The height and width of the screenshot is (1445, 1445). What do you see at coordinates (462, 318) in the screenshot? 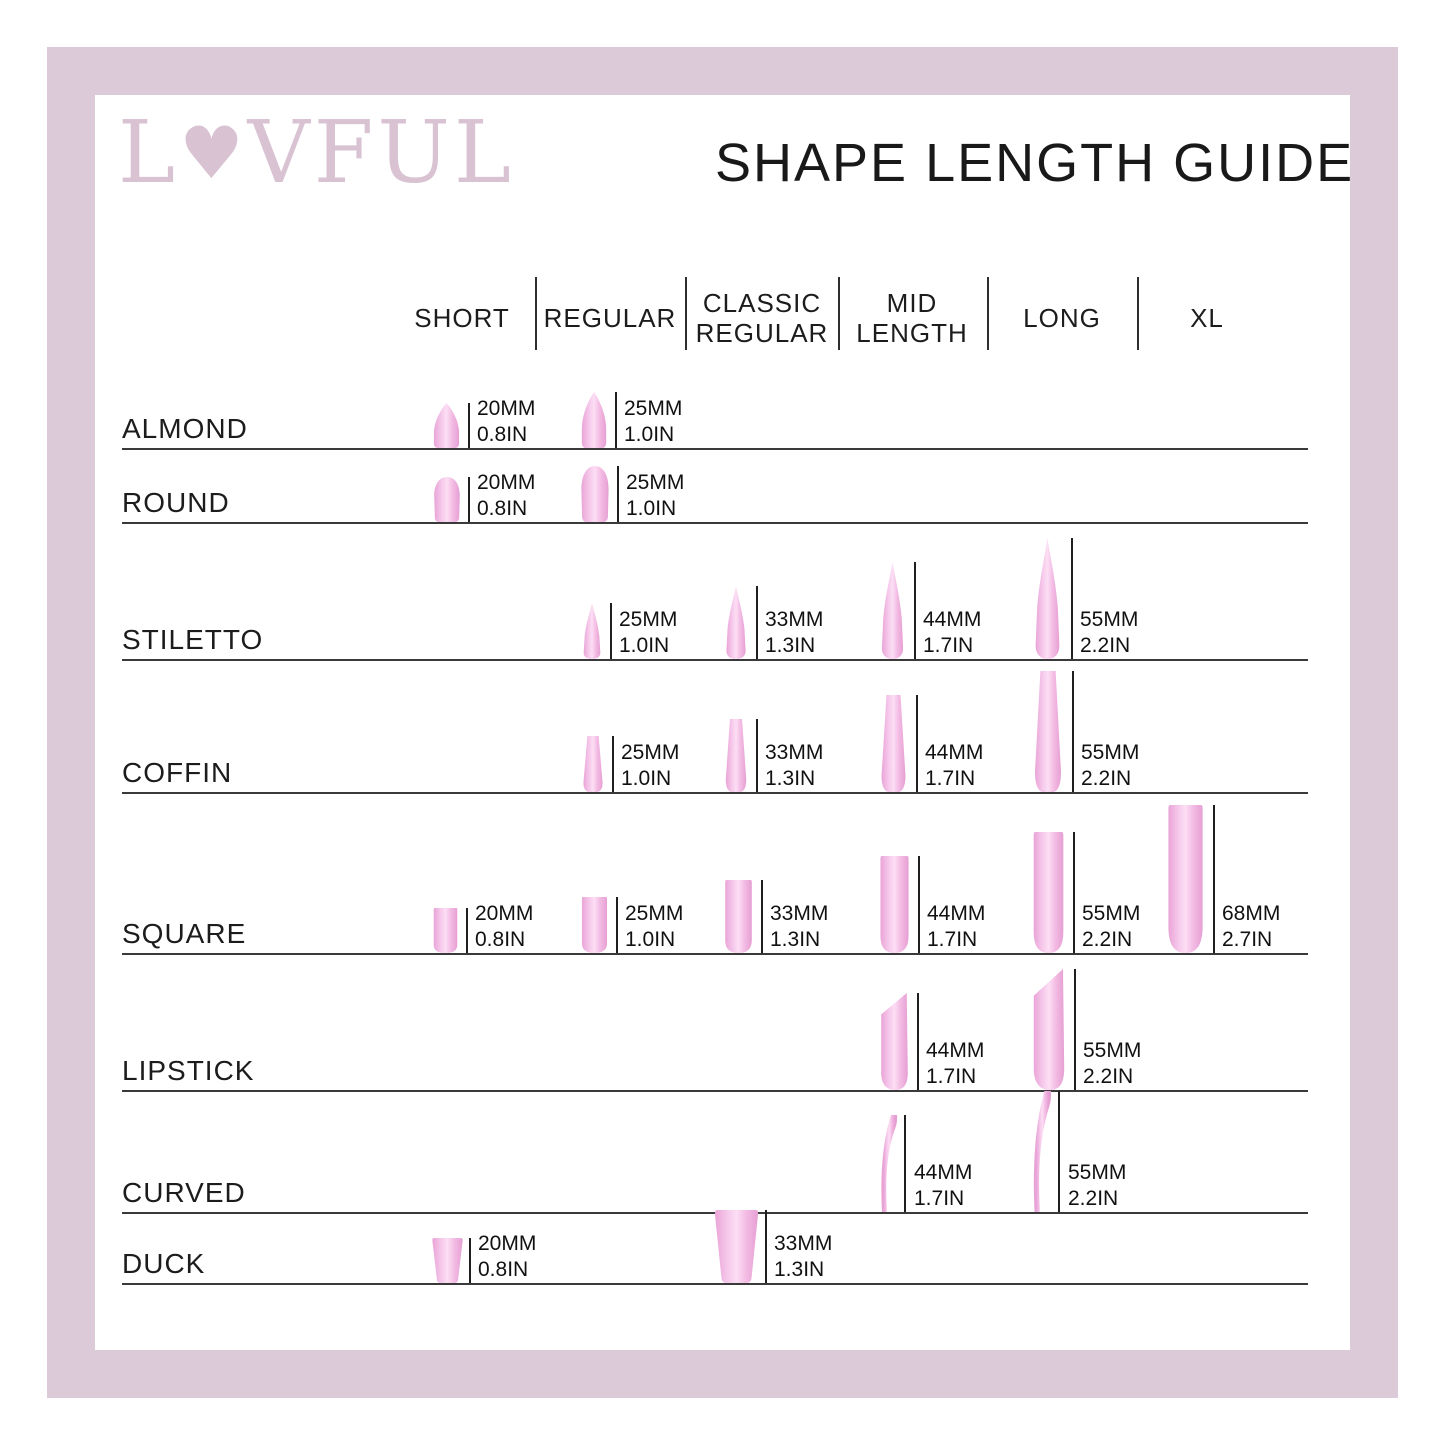
I see `column-header-short: SHORT` at bounding box center [462, 318].